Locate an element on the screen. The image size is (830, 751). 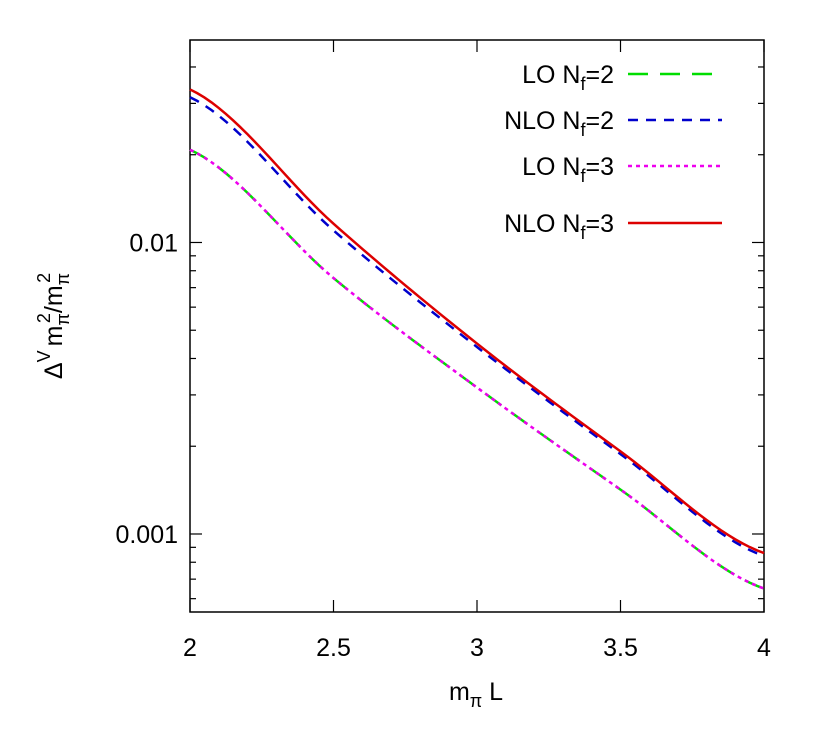
x-tick-label: 2.5 is located at coordinates (333, 648).